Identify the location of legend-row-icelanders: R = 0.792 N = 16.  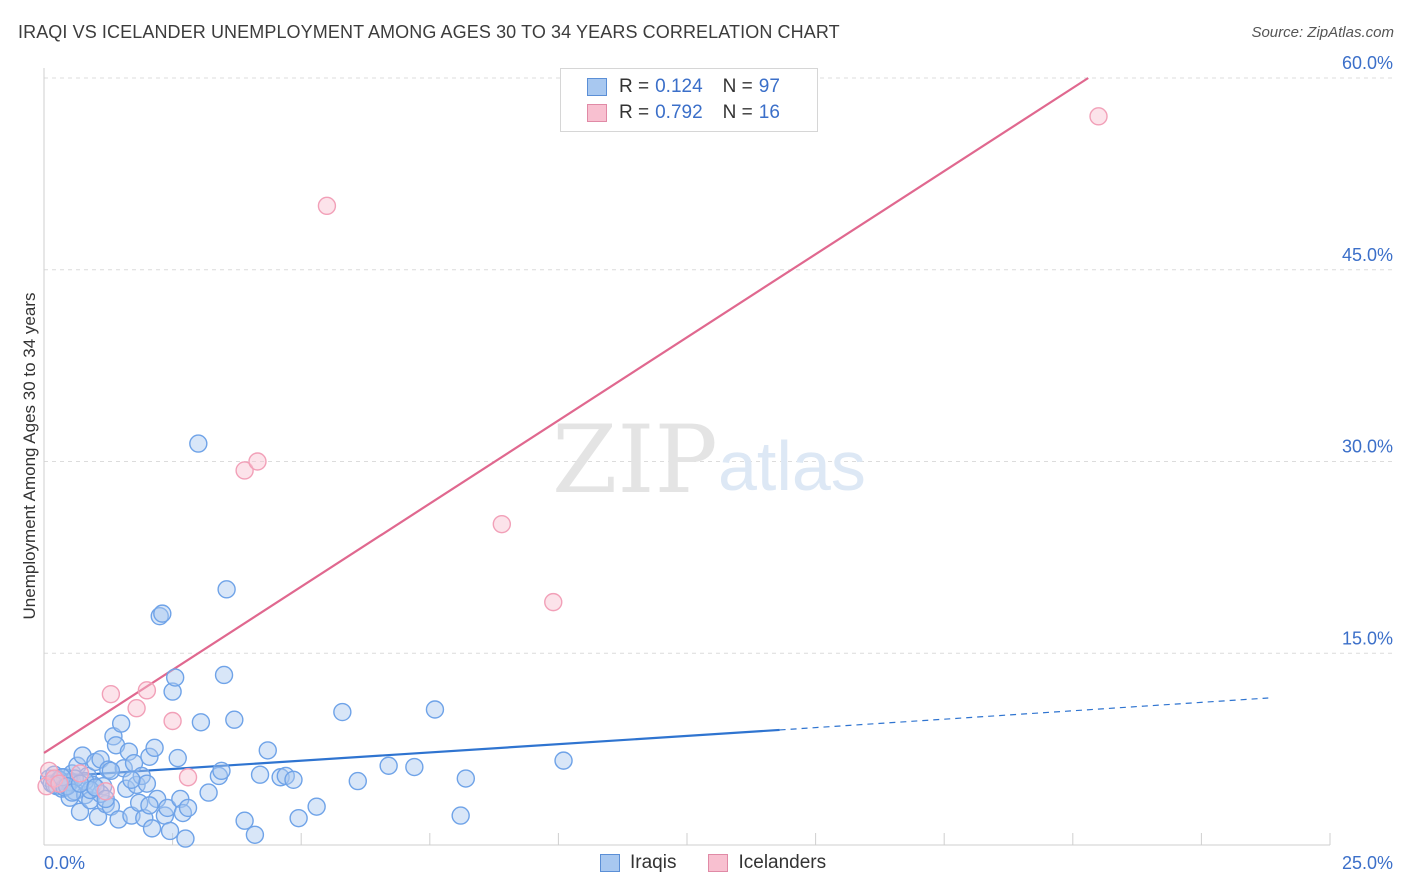
(686, 113).